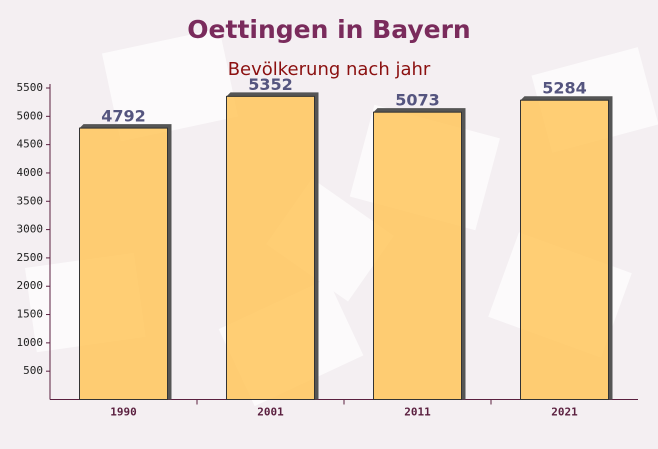  I want to click on y-tick-label: 4500, so click(30, 144).